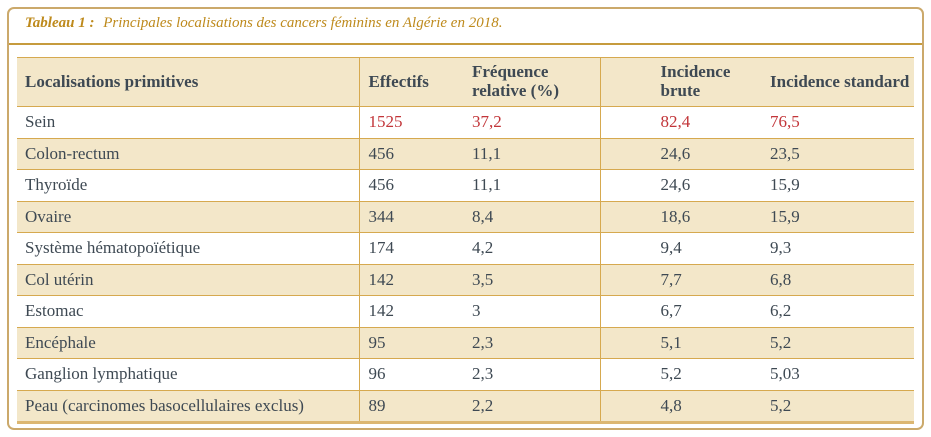  What do you see at coordinates (465, 185) in the screenshot?
I see `table-row: Thyroïde 456 11,1 24,6 15,9` at bounding box center [465, 185].